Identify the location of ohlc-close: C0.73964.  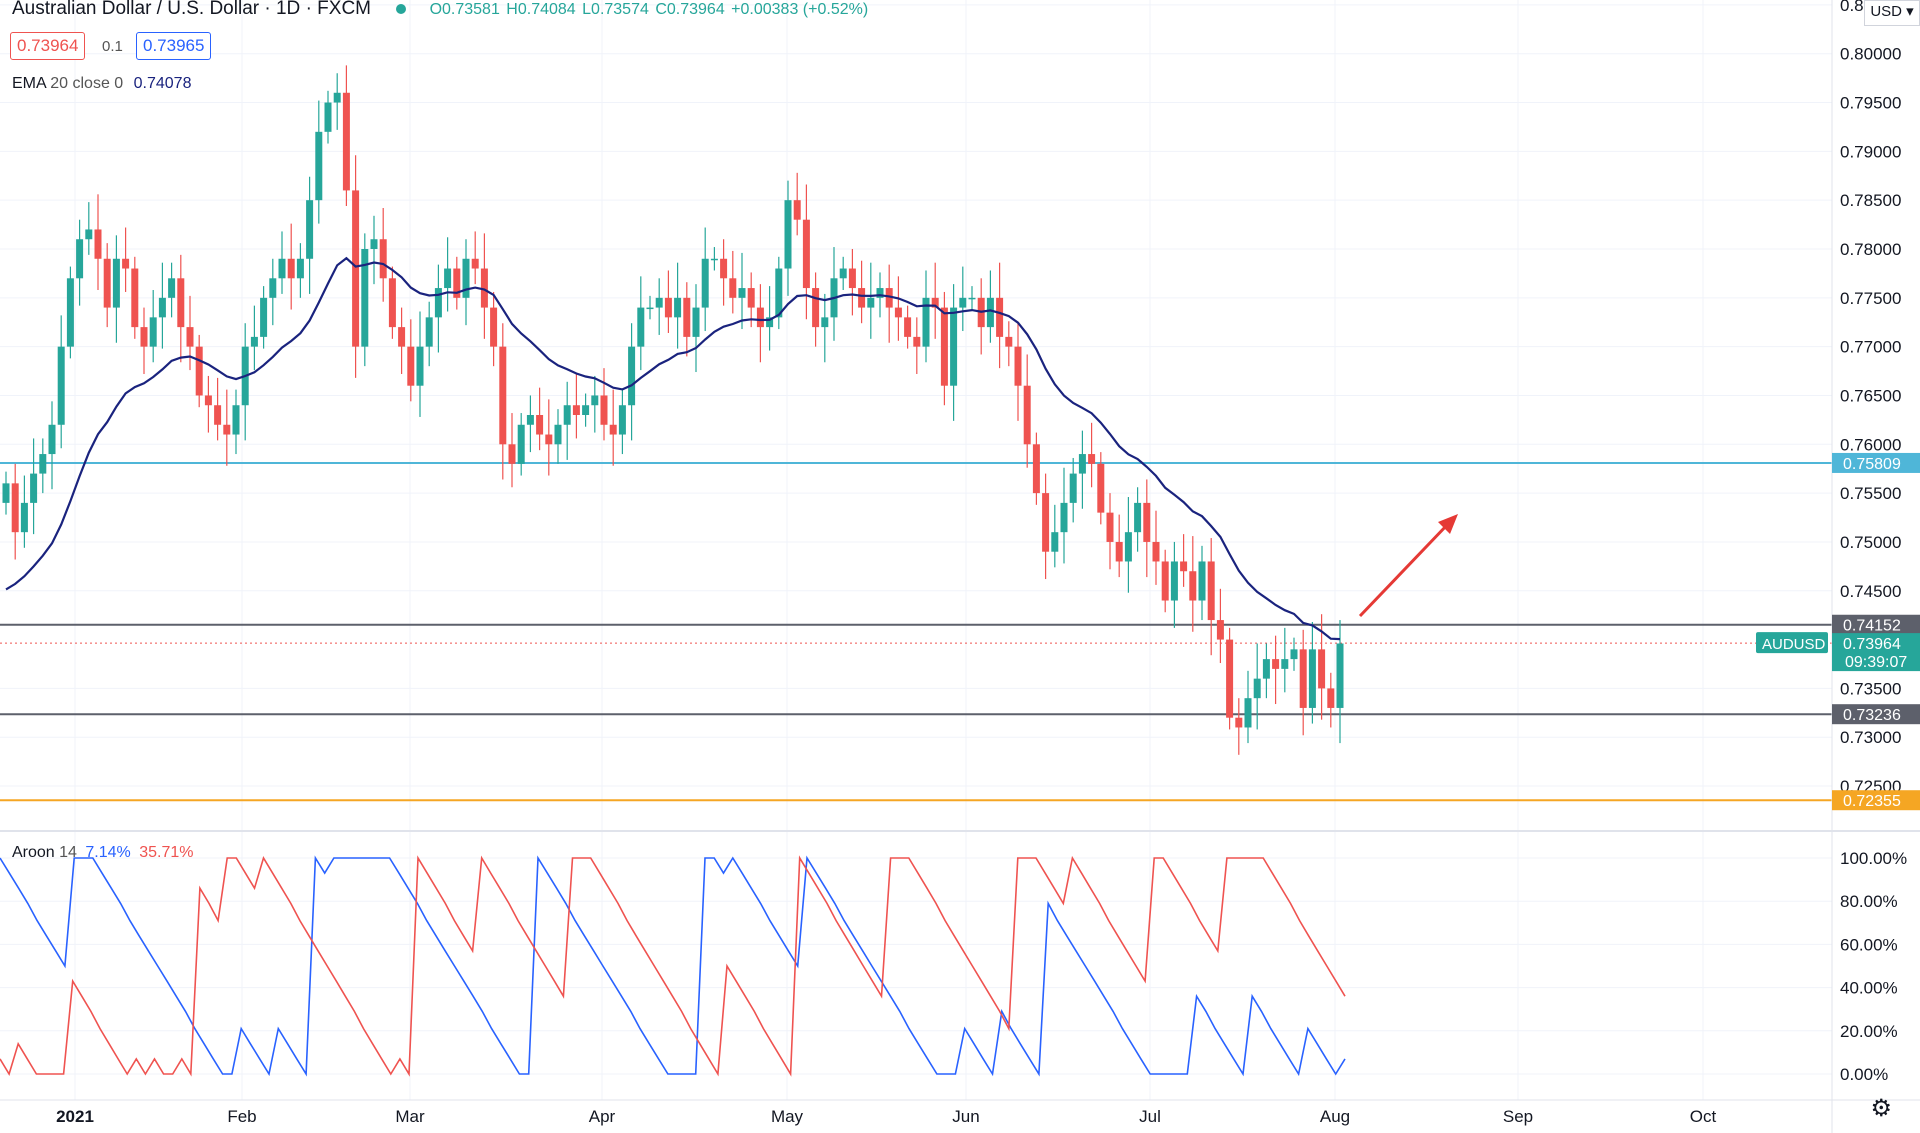
(690, 9).